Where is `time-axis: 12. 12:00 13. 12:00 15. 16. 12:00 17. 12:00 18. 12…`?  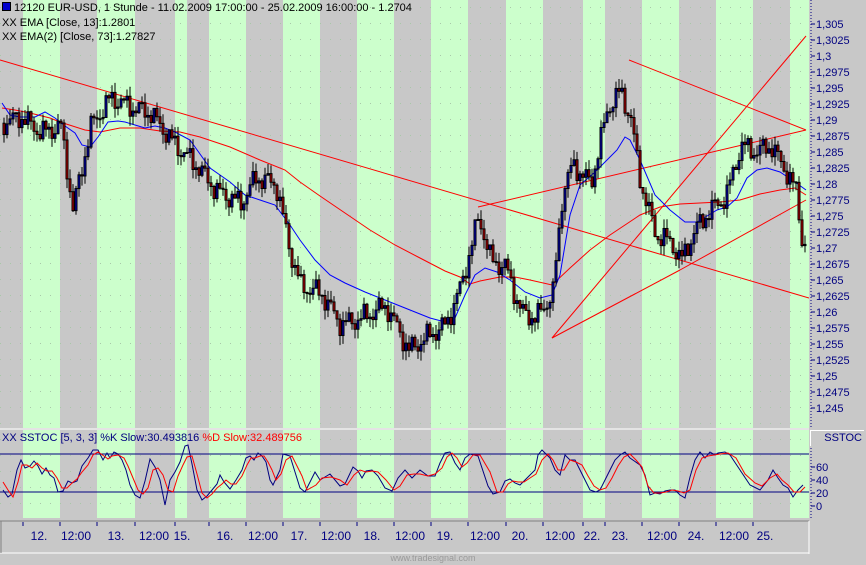
time-axis: 12. 12:00 13. 12:00 15. 16. 12:00 17. 12:00 18. 12… is located at coordinates (398, 532).